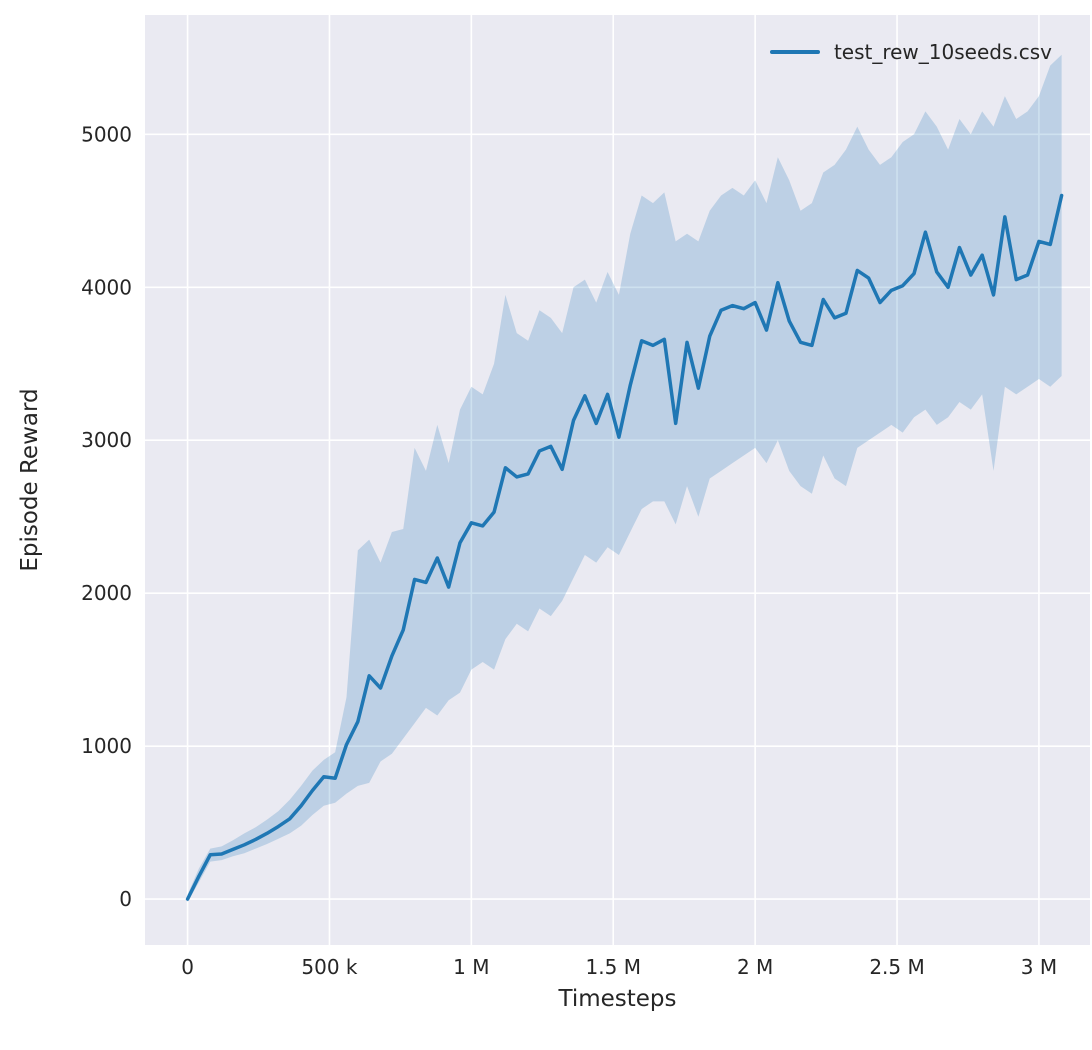 The image size is (1092, 1050). What do you see at coordinates (106, 134) in the screenshot?
I see `y-tick-label: 5000` at bounding box center [106, 134].